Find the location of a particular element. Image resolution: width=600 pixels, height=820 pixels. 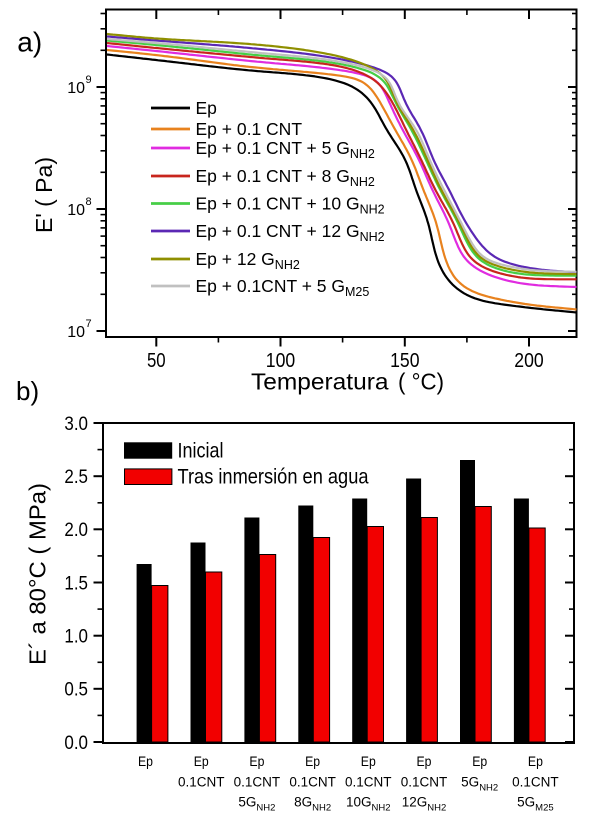

svg-text: 2.5 is located at coordinates (76, 477).